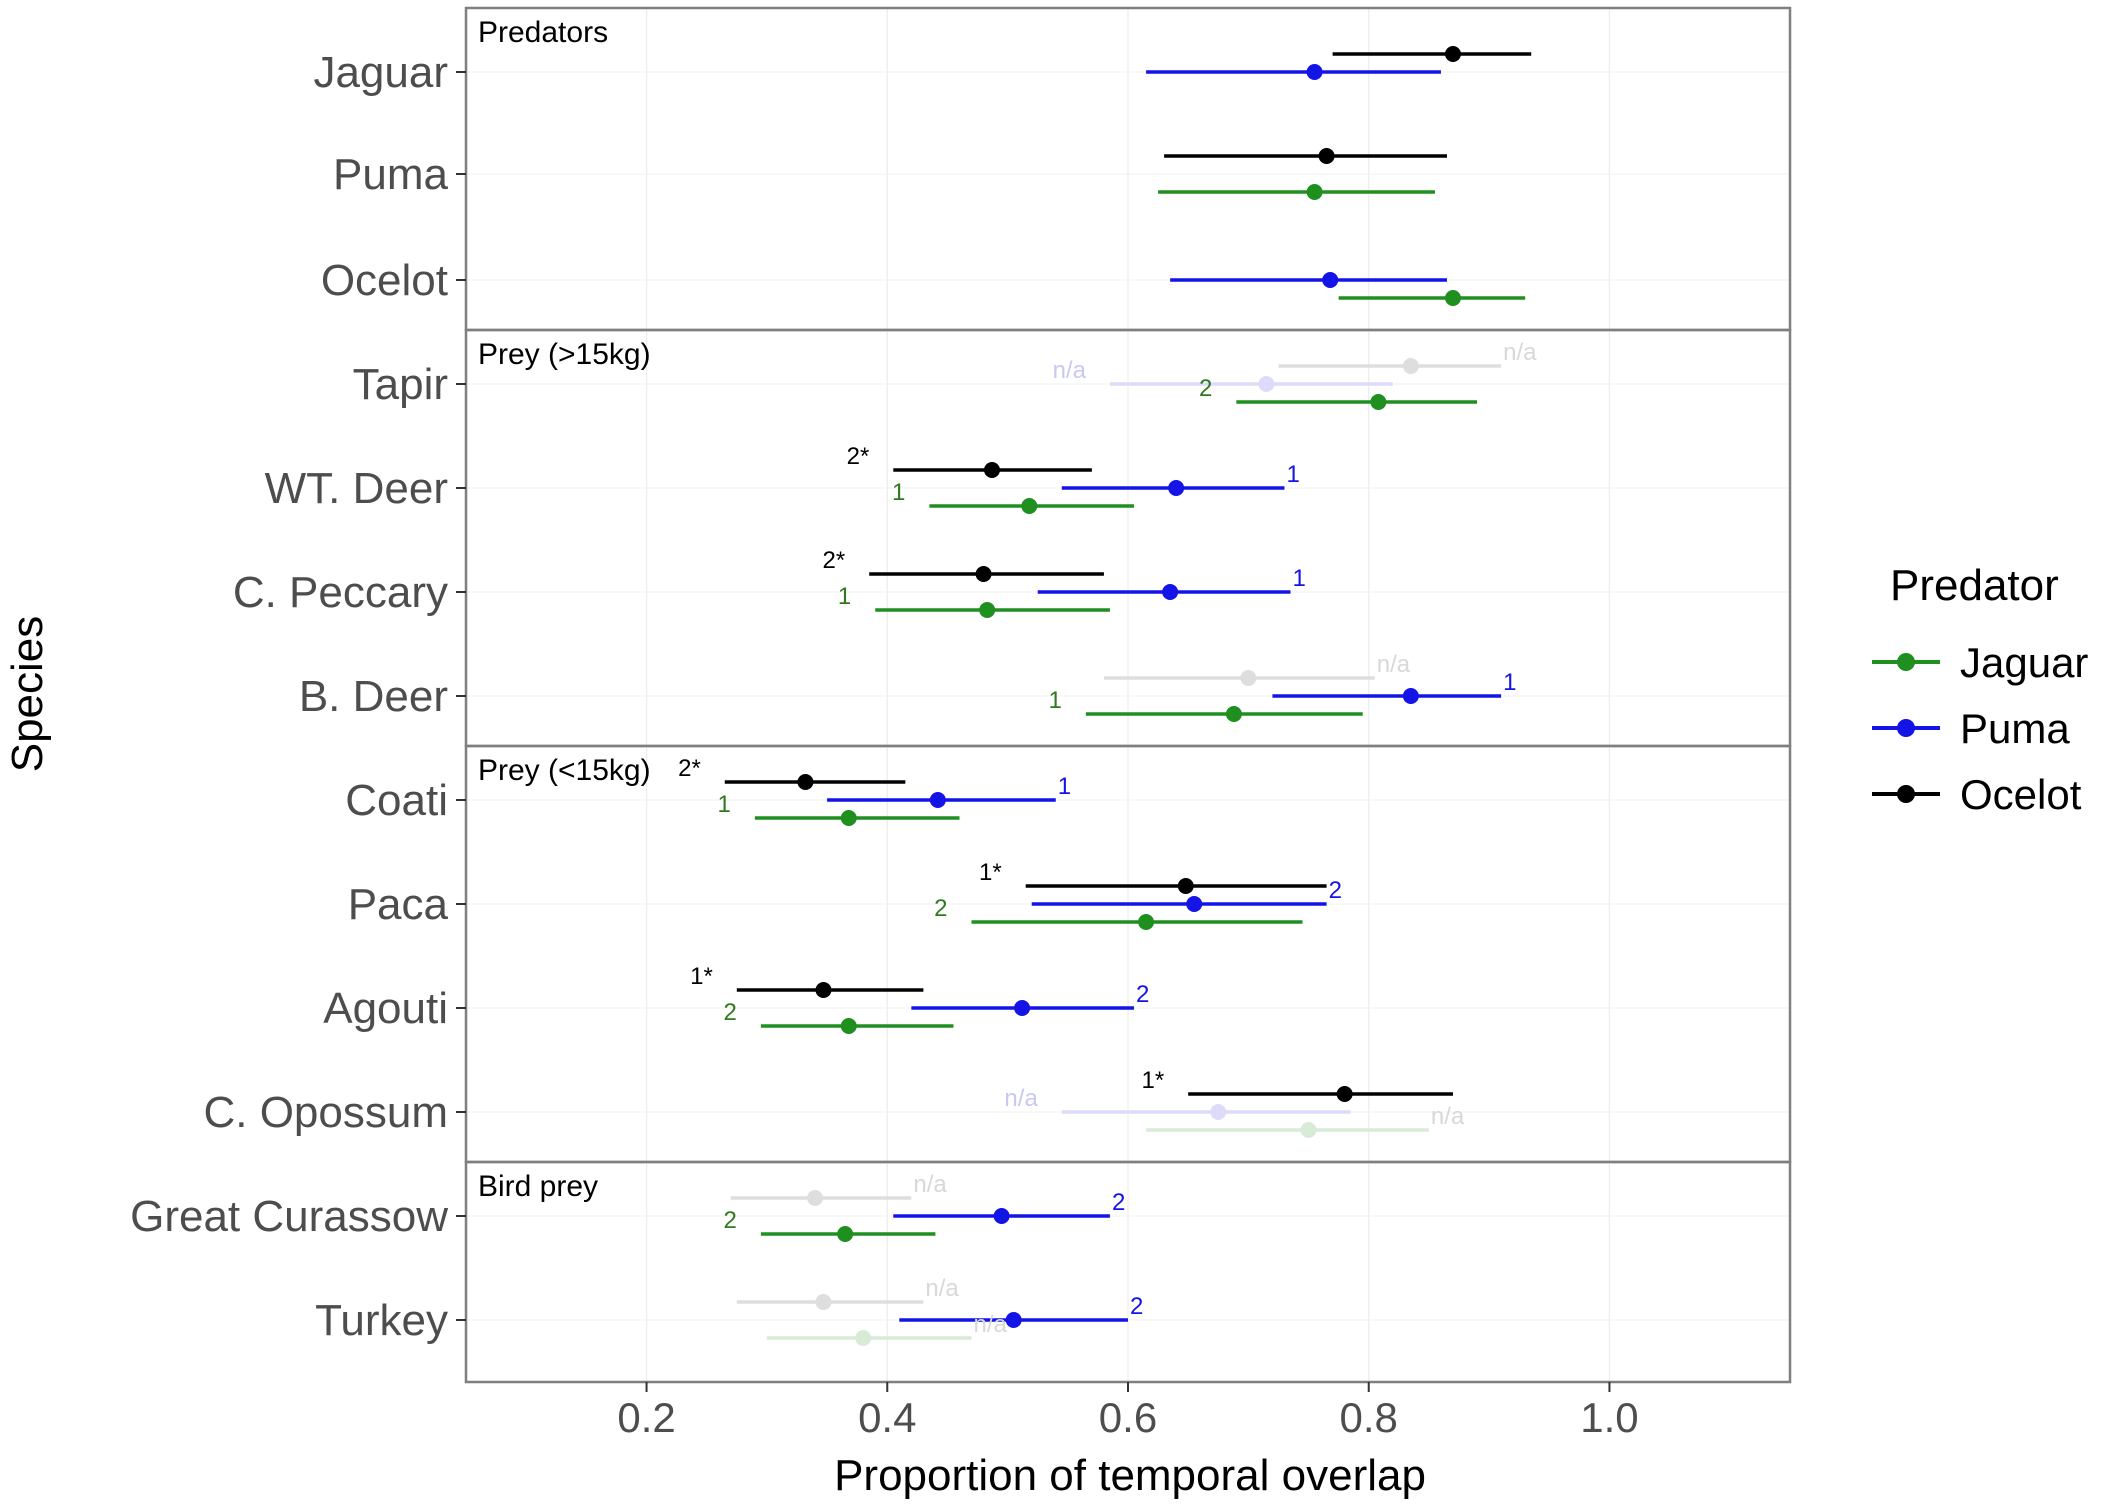  What do you see at coordinates (1128, 169) in the screenshot?
I see `panel: Predators` at bounding box center [1128, 169].